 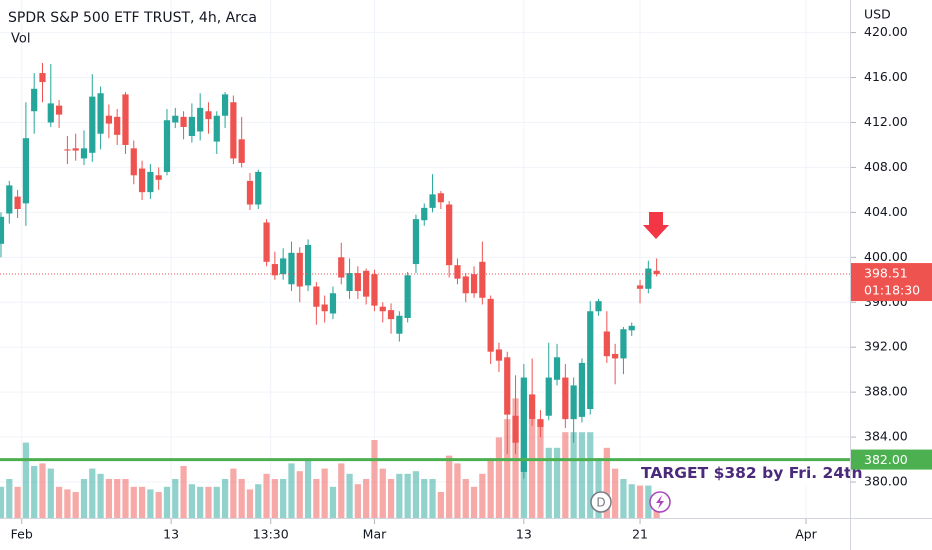 I want to click on target-price-label: 382.00, so click(x=886, y=459).